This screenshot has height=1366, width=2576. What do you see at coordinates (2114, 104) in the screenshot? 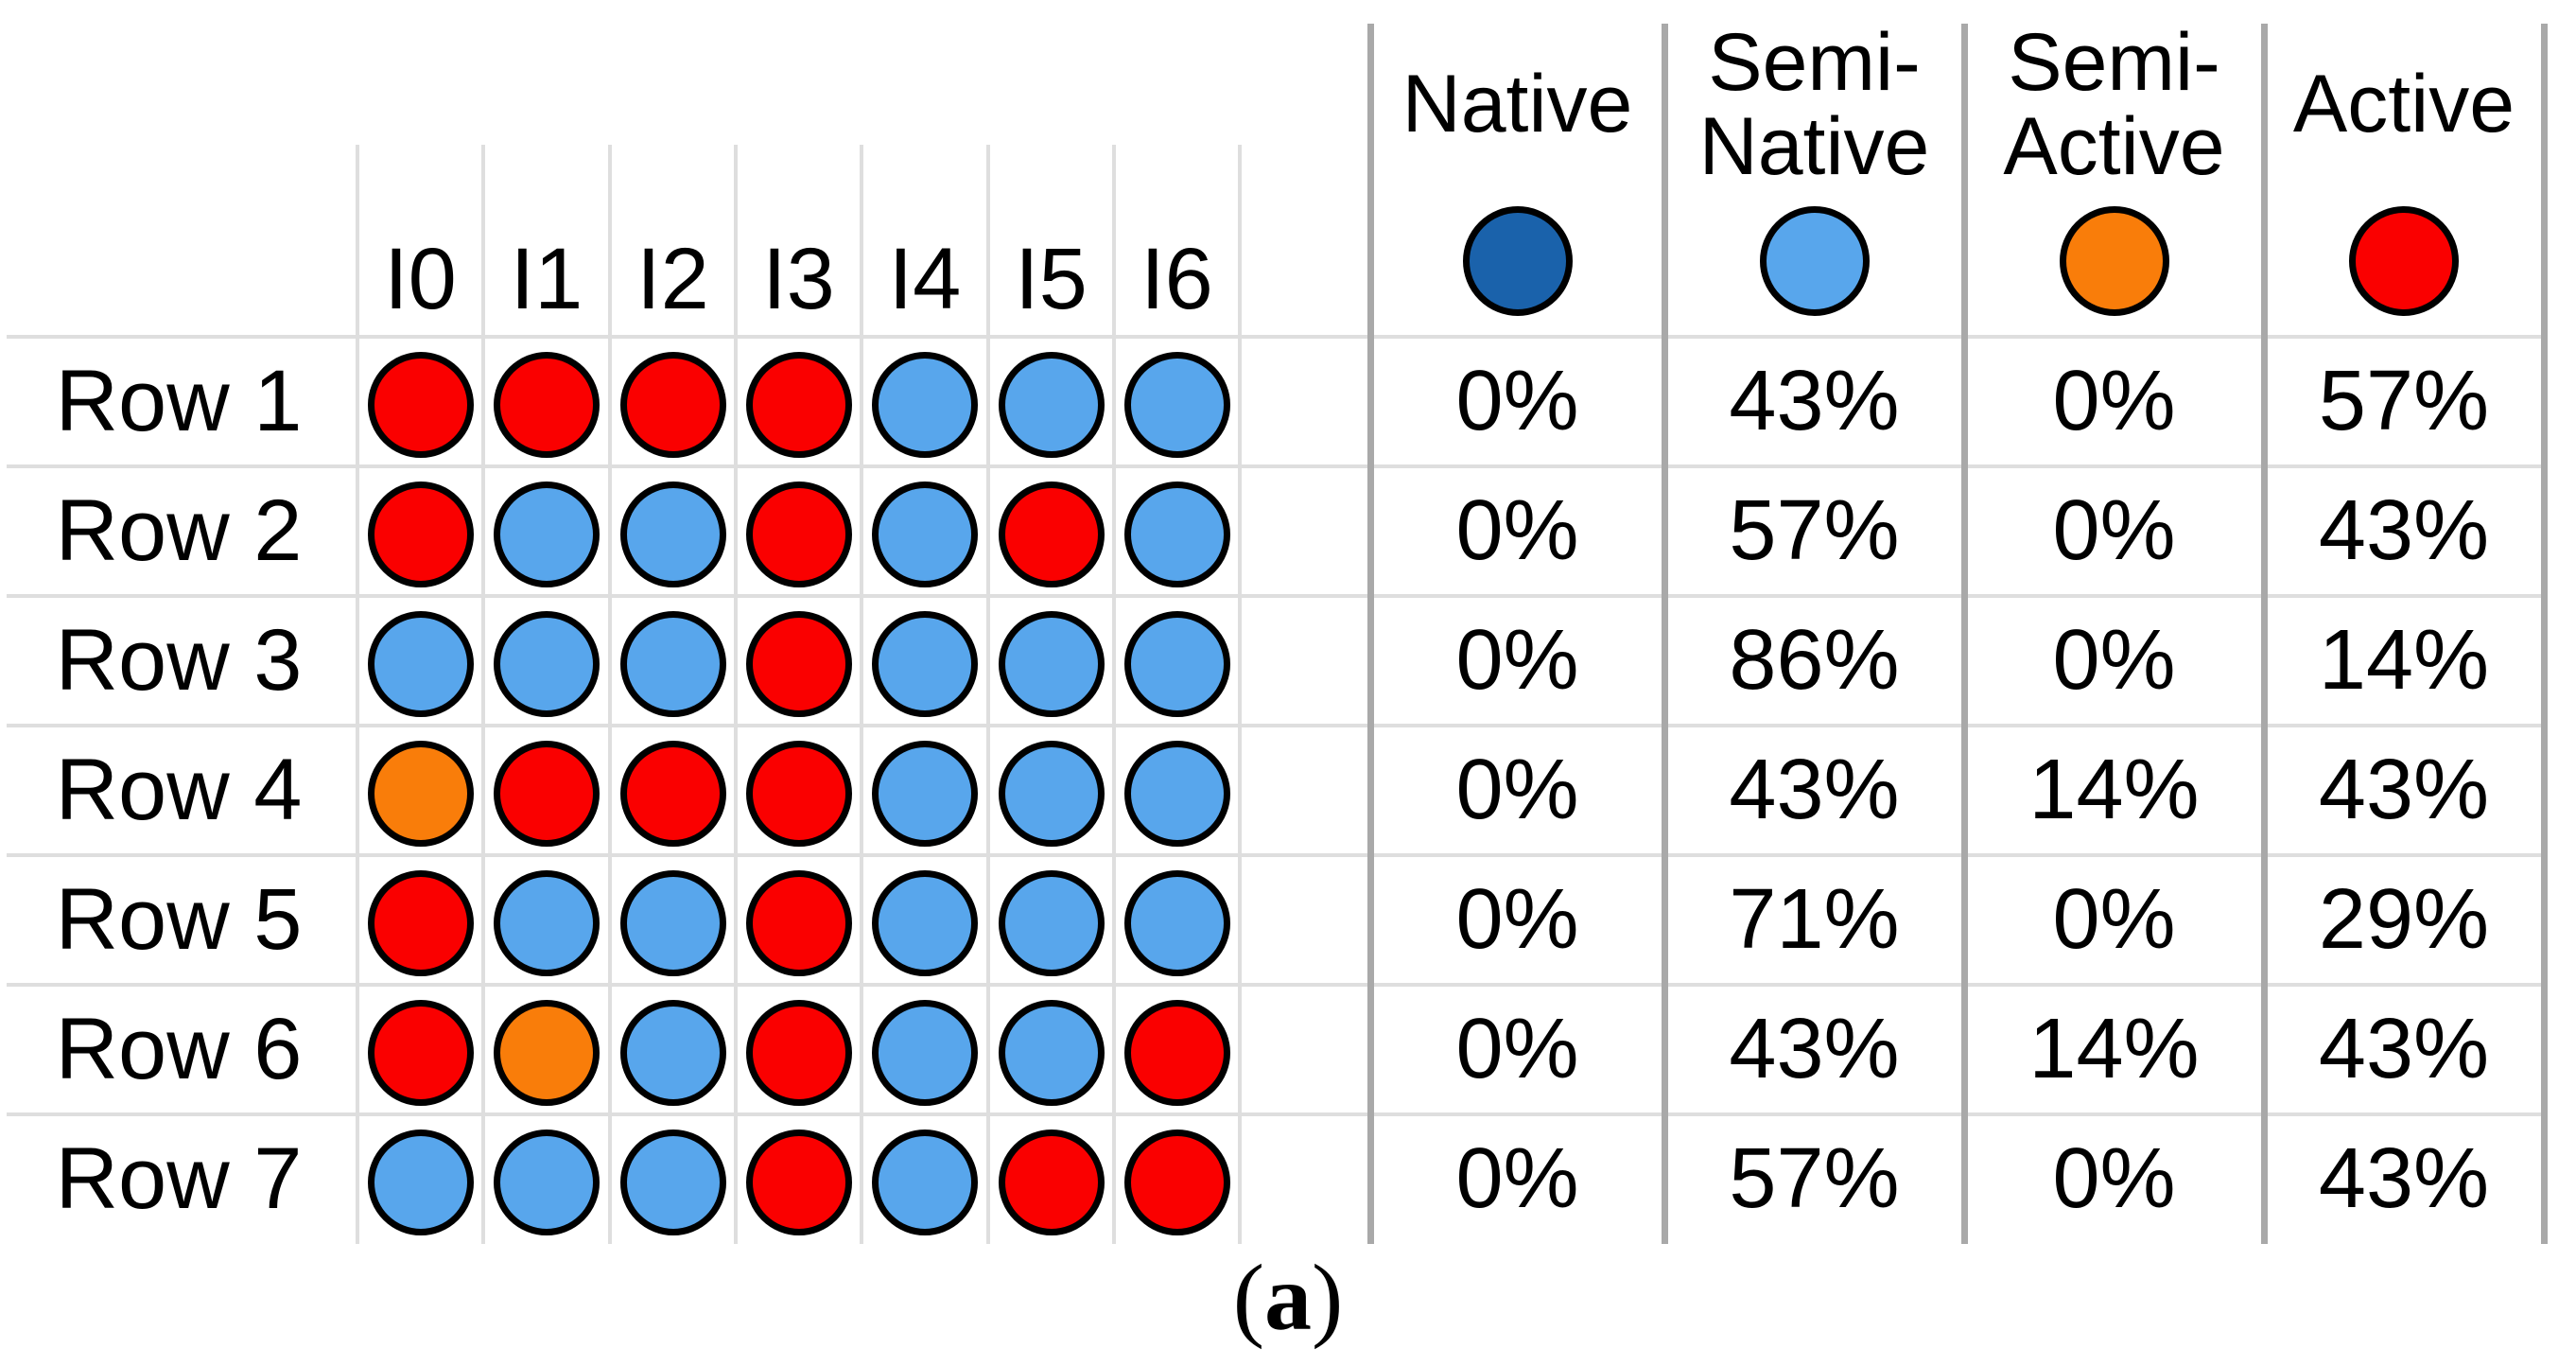
I see `legend-label: Semi- Active` at bounding box center [2114, 104].